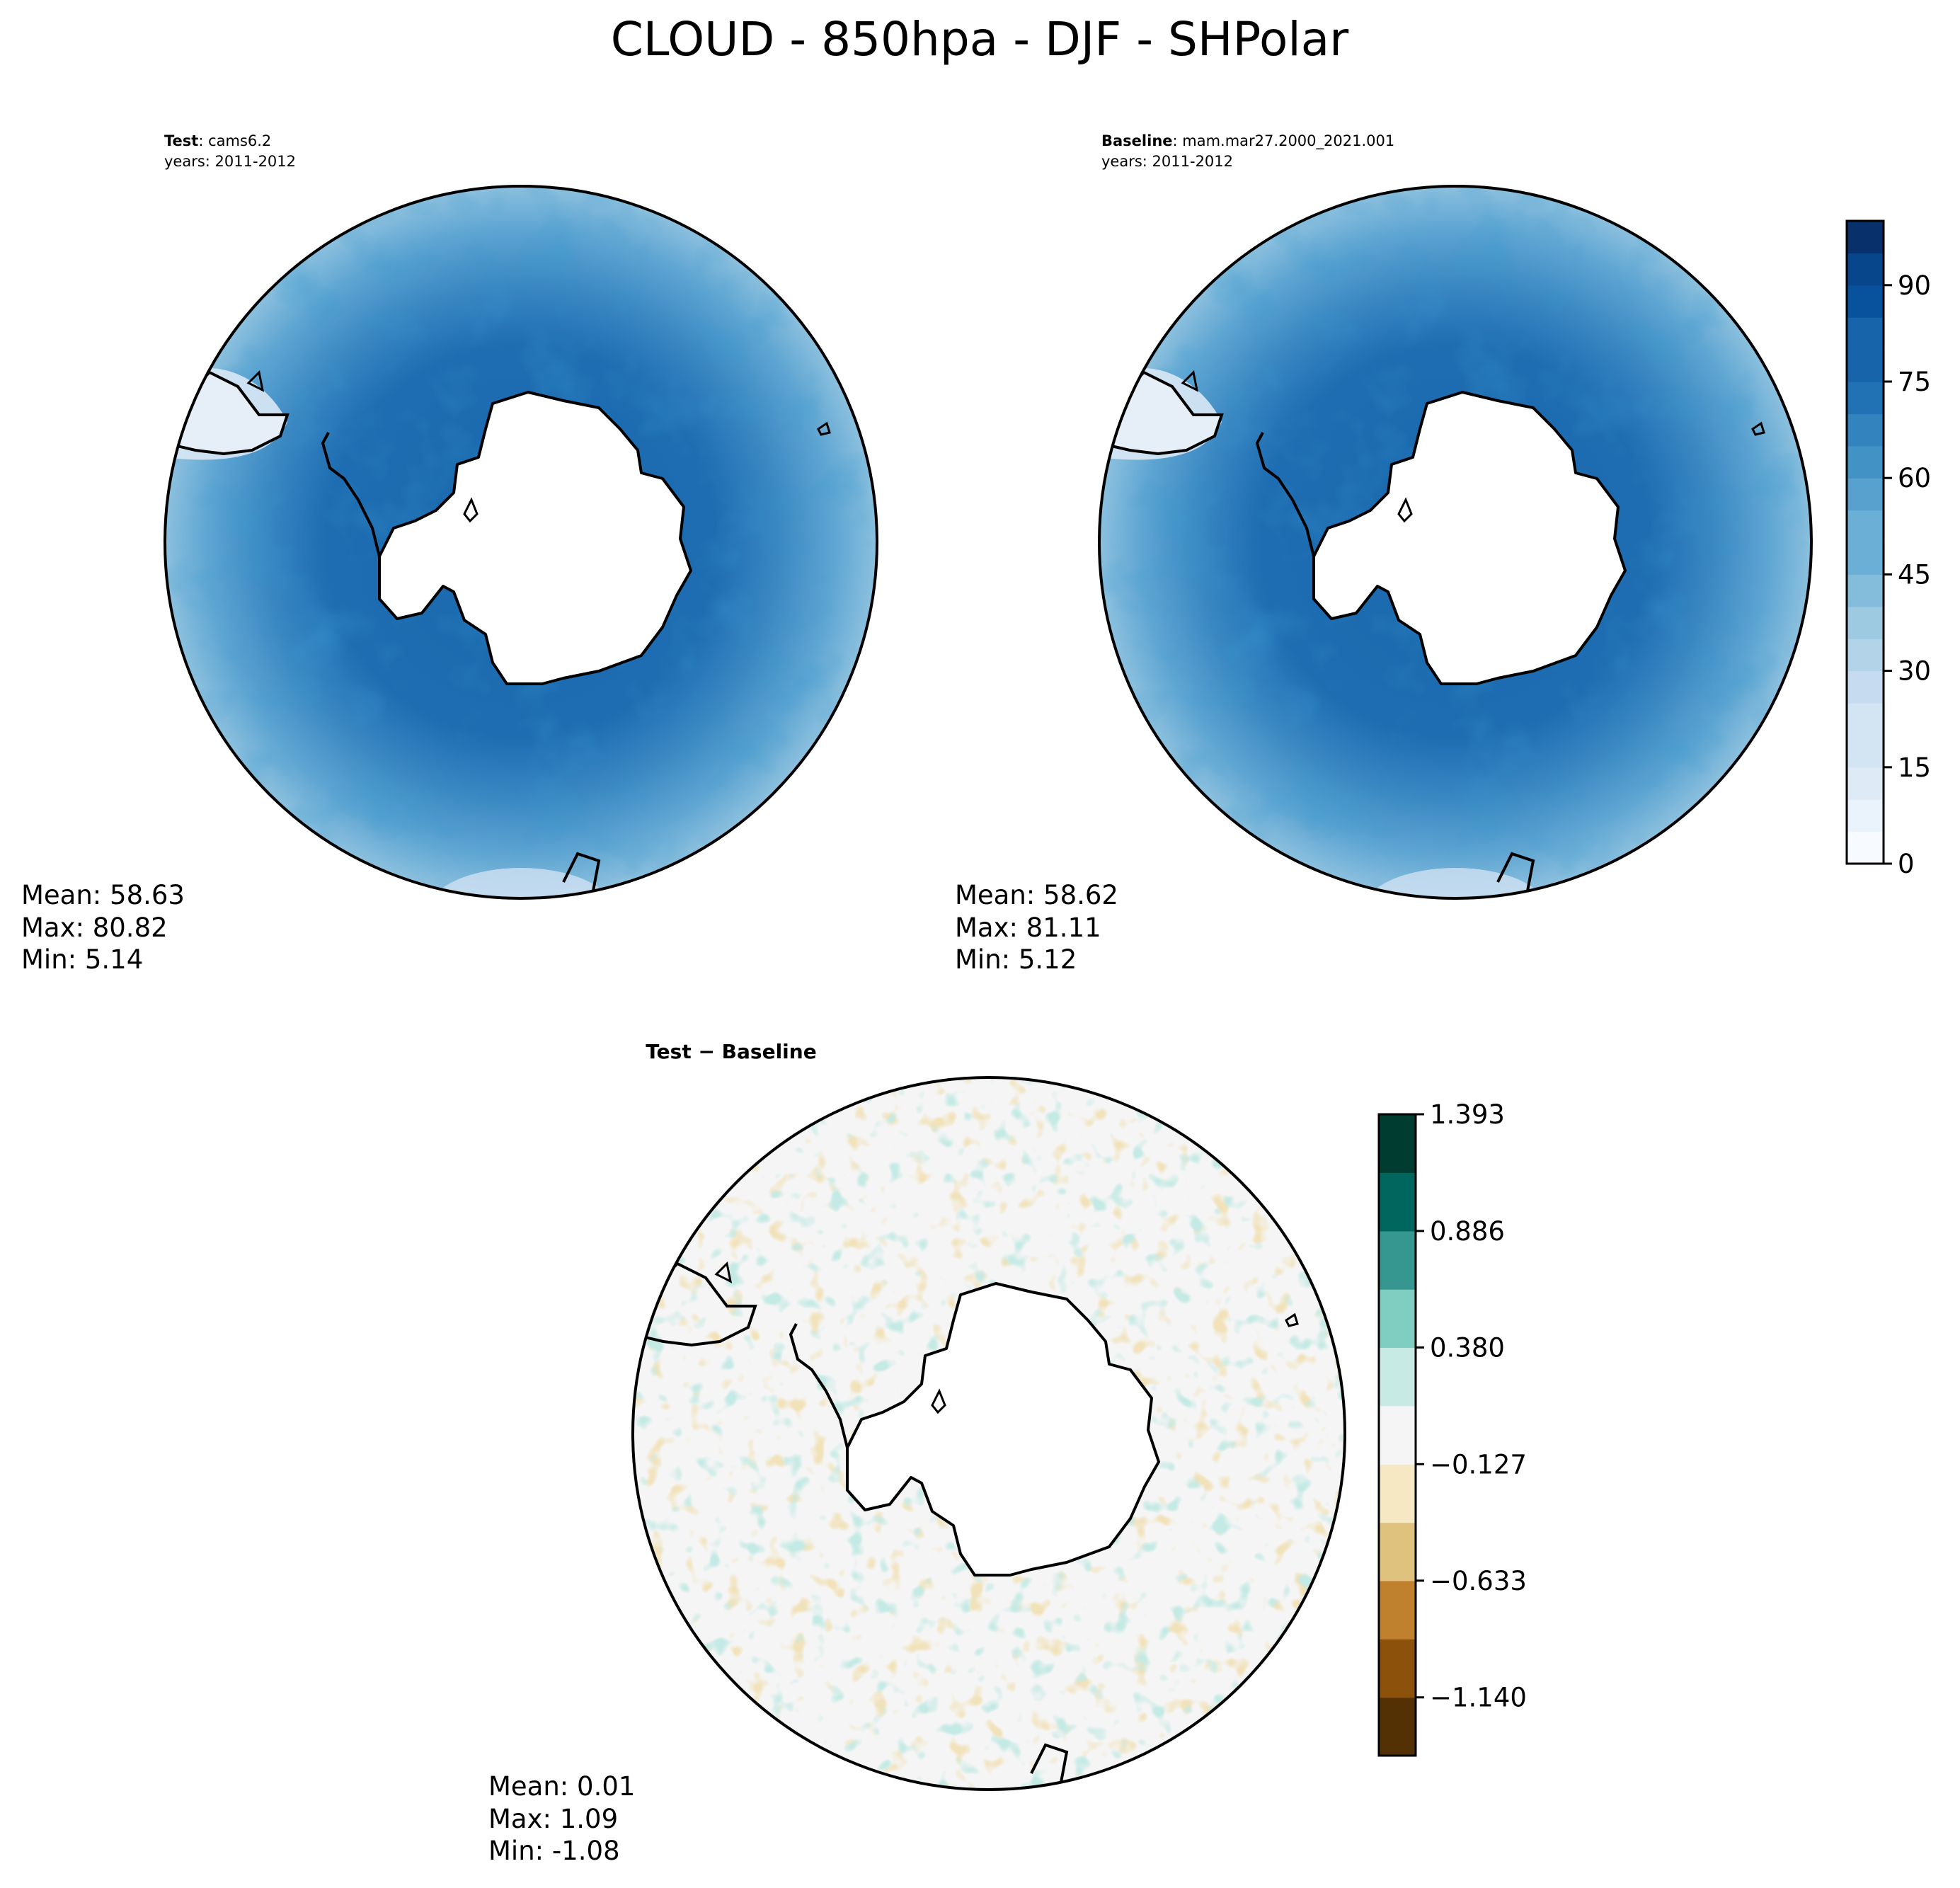 The image size is (1960, 1888). Describe the element at coordinates (1016, 959) in the screenshot. I see `baseline-stat-min: Min: 5.12` at that location.